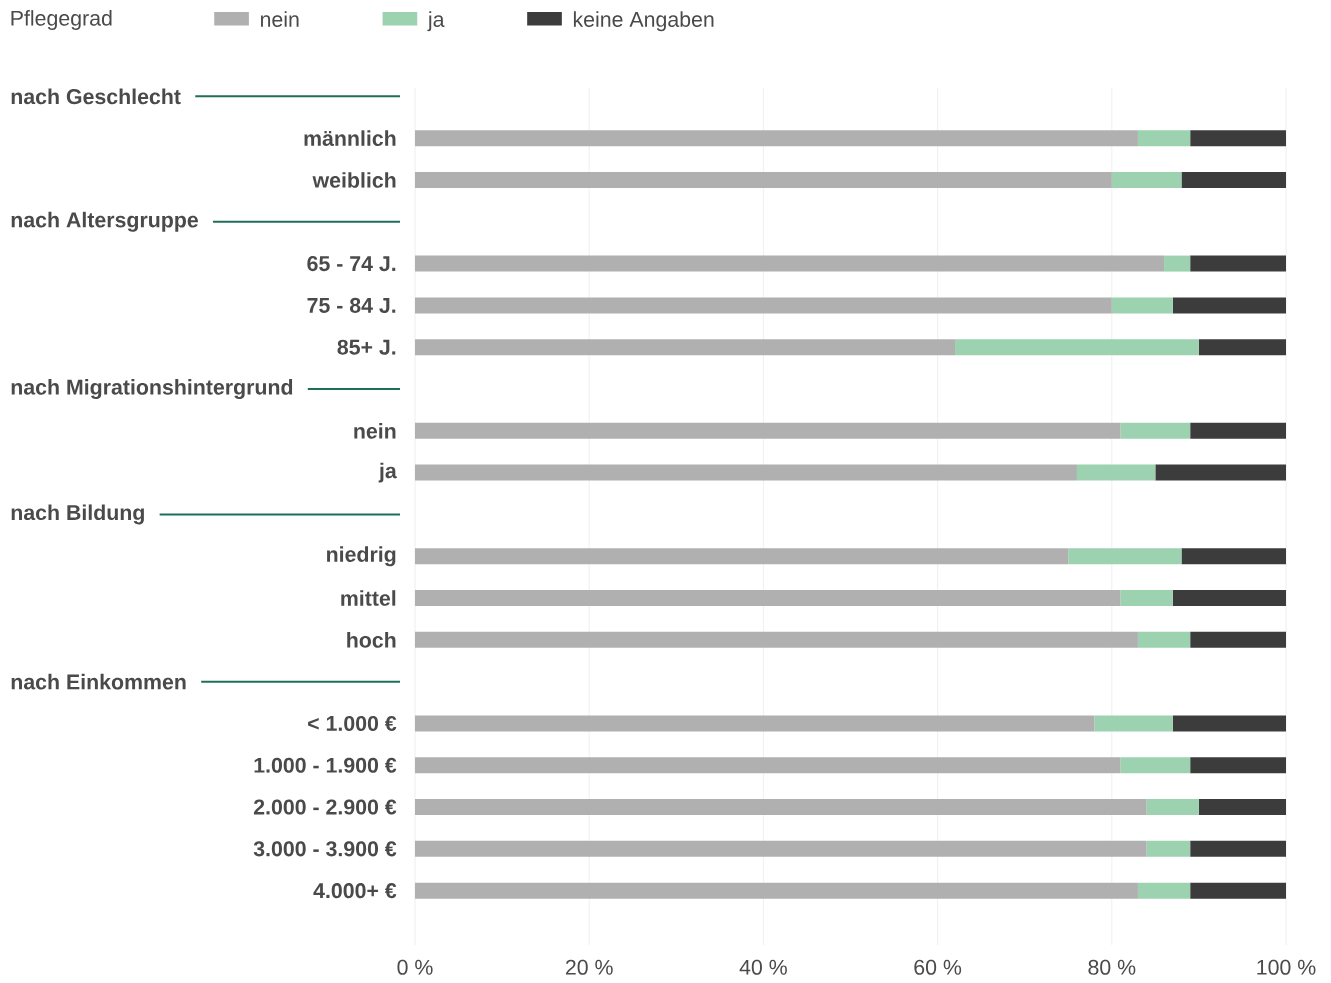 This screenshot has width=1331, height=983. Describe the element at coordinates (152, 389) in the screenshot. I see `text: nach Migrationshintergrund` at that location.